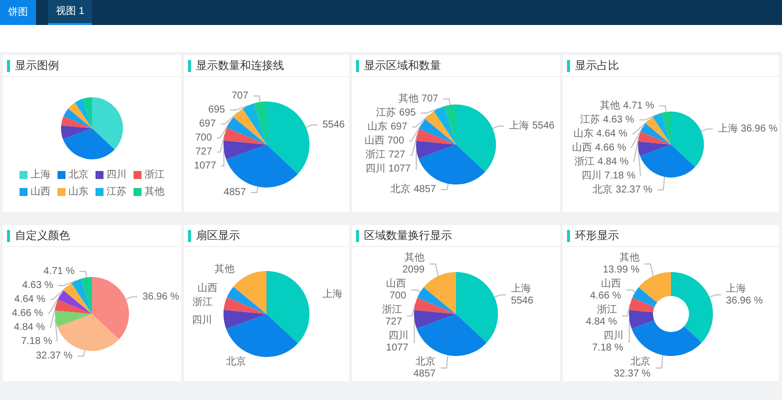 This screenshot has height=400, width=782. What do you see at coordinates (593, 66) in the screenshot?
I see `chart-title: 显示占比` at bounding box center [593, 66].